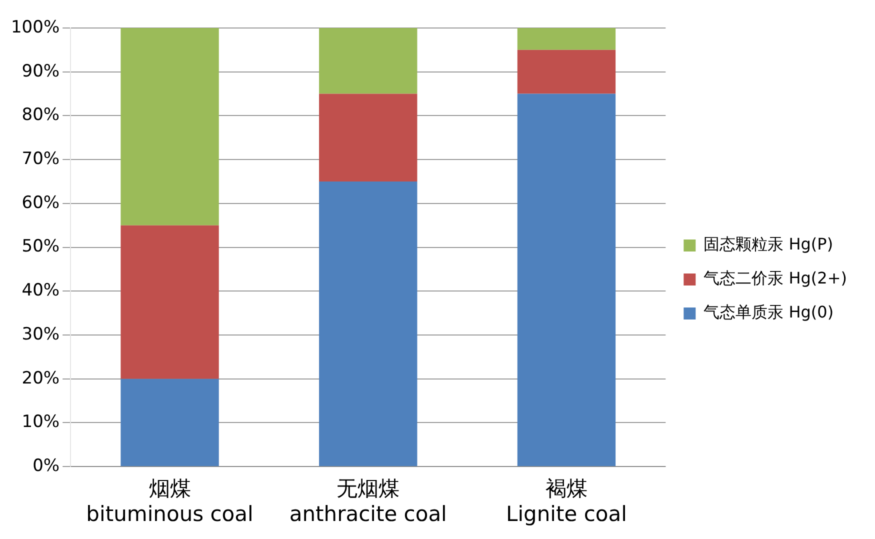 The width and height of the screenshot is (875, 539). What do you see at coordinates (41, 246) in the screenshot?
I see `y-tick-label: 50%` at bounding box center [41, 246].